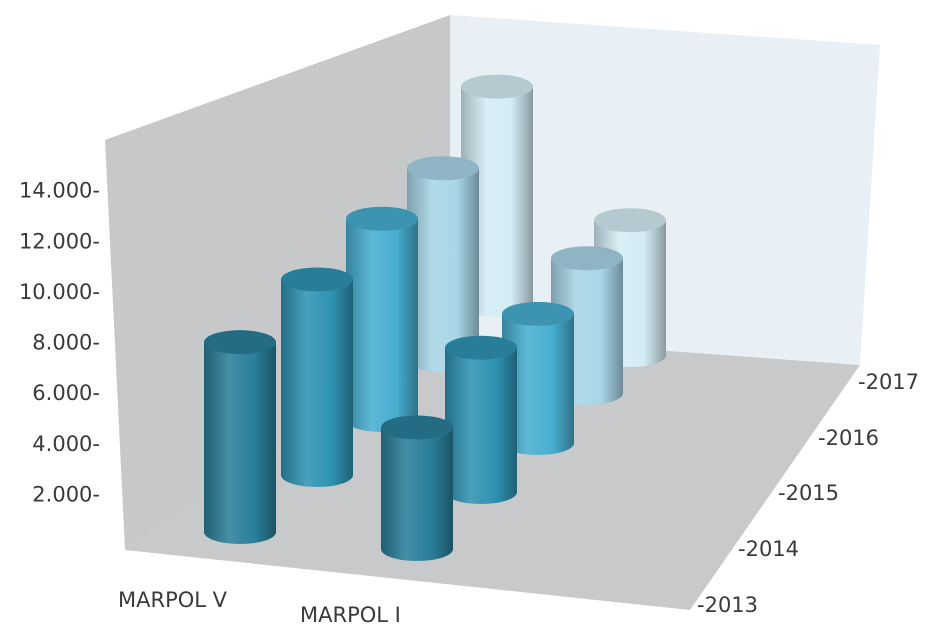  I want to click on bar-marpol-v-2013, so click(240, 437).